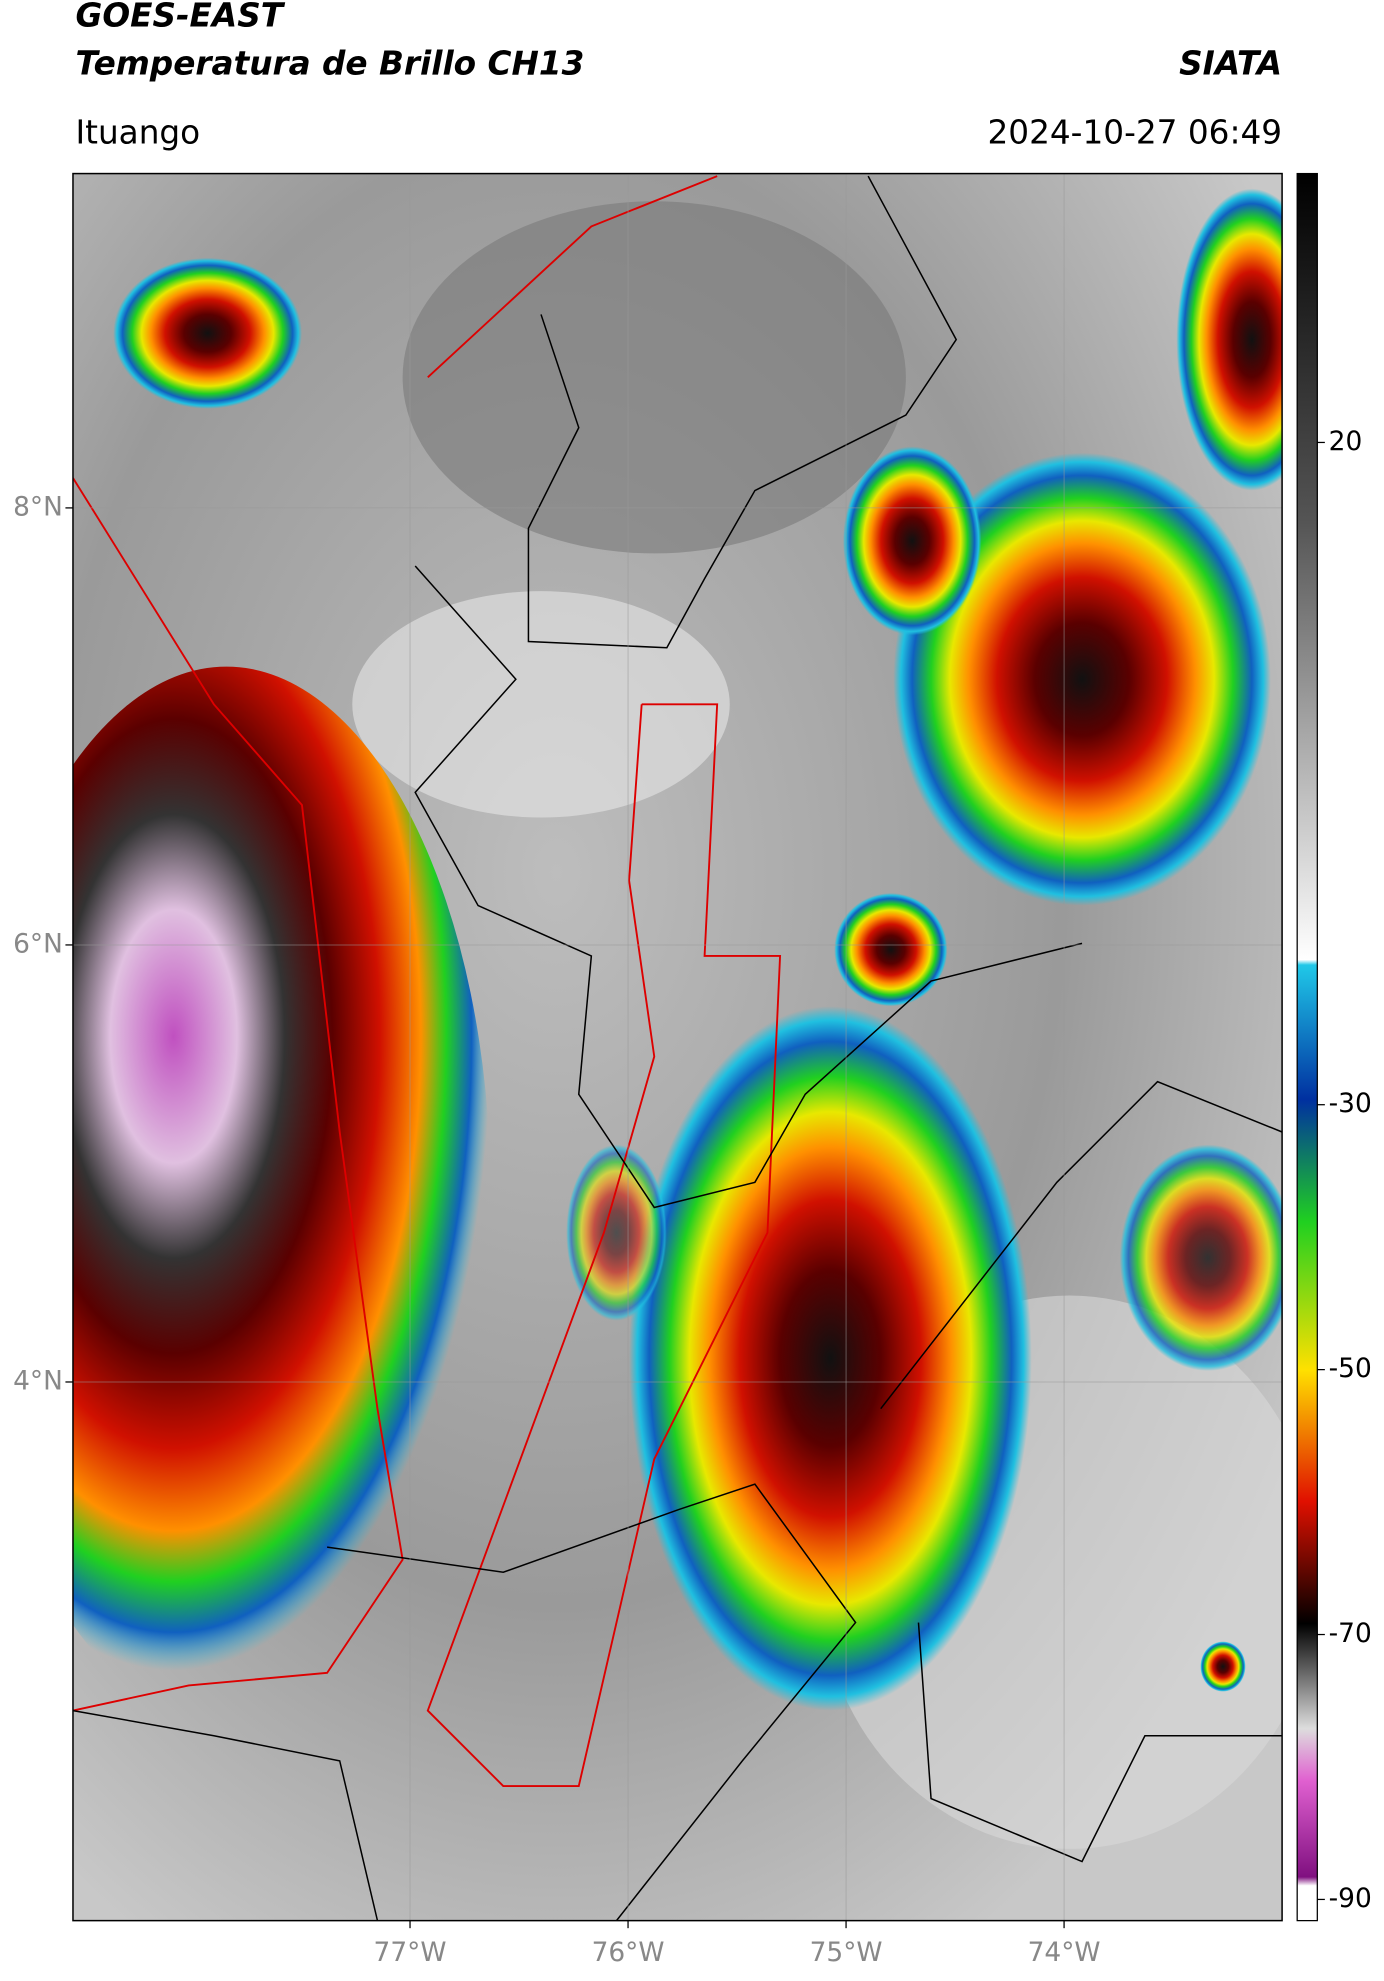  What do you see at coordinates (1134, 133) in the screenshot?
I see `datetime: 2024-10-27 06:49` at bounding box center [1134, 133].